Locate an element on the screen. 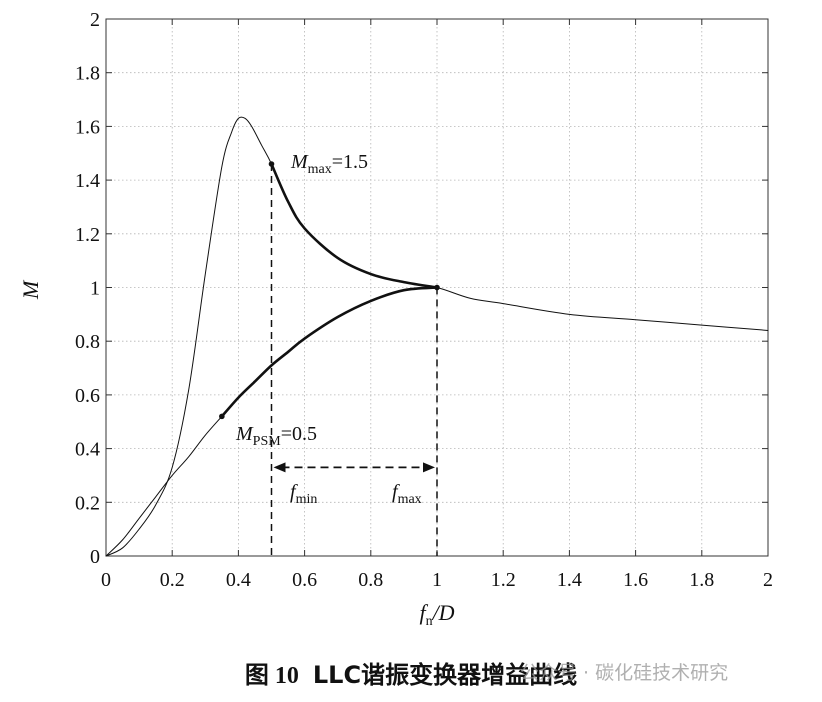  annotation-fmin-main: f is located at coordinates (294, 492).